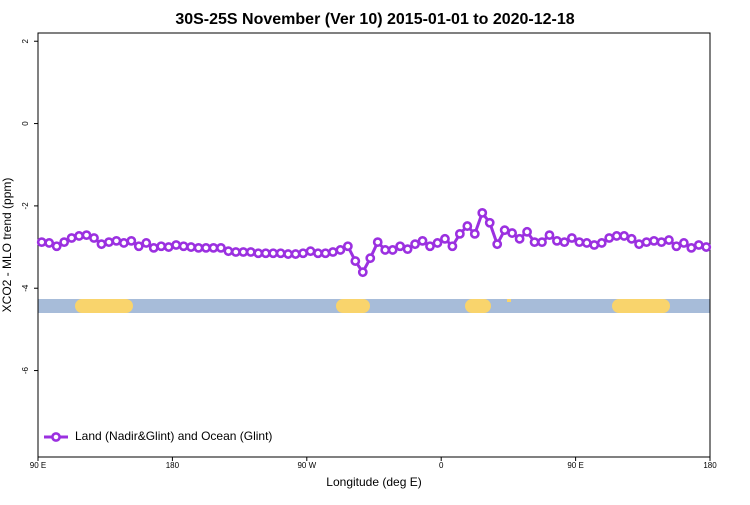  Describe the element at coordinates (25, 123) in the screenshot. I see `y-tick-label: 0` at that location.